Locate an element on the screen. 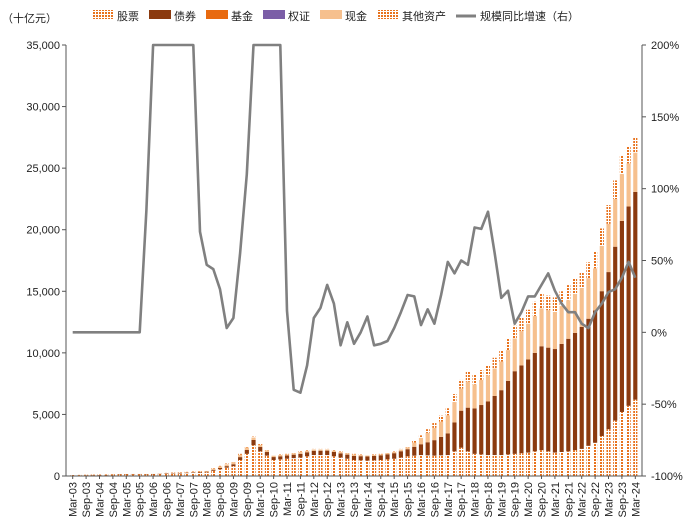 This screenshot has height=531, width=700. x-tick-label: Sep-18 is located at coordinates (489, 499).